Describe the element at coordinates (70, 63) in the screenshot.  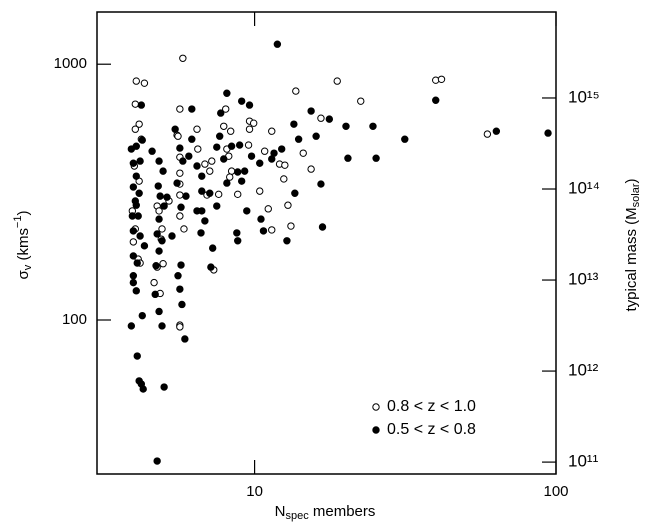
I see `y-tick-label: 1000` at that location.